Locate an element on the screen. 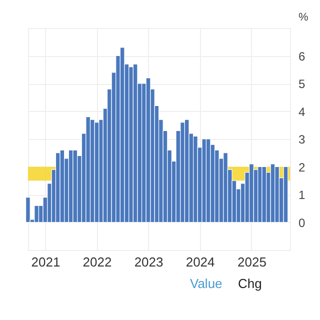  x-tick-label: 2022 is located at coordinates (97, 262).